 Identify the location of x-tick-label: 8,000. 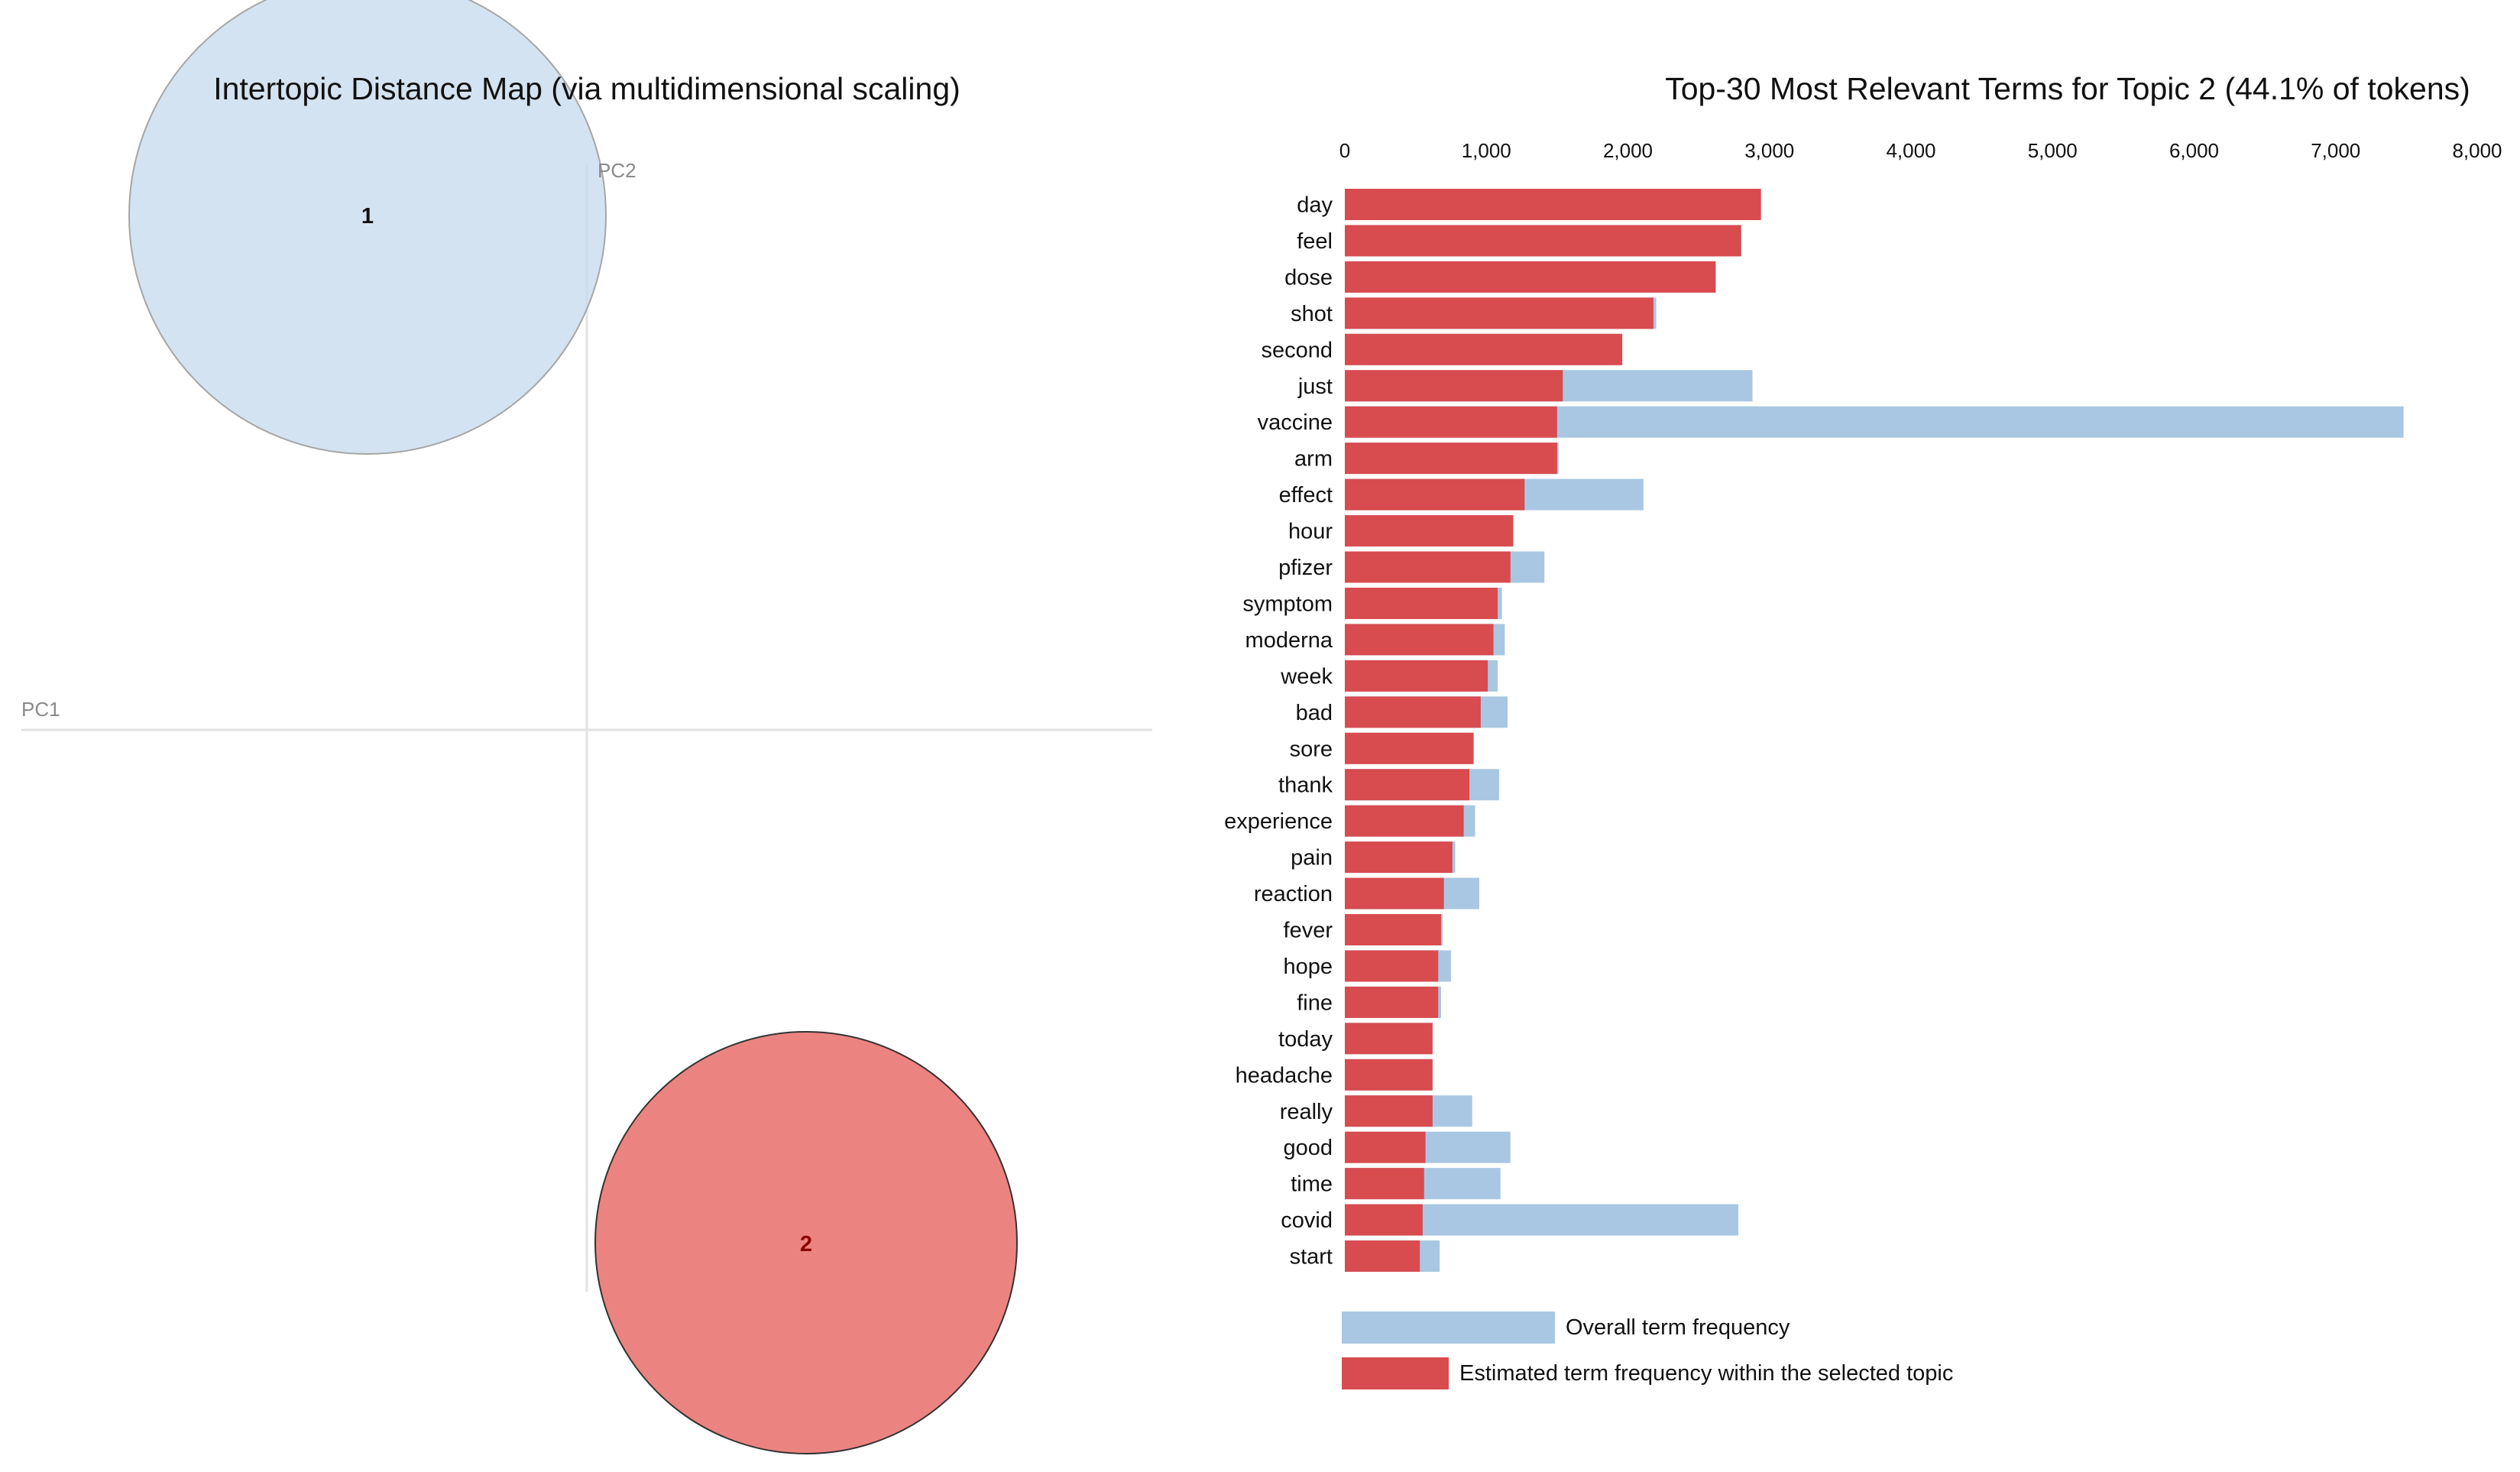
(2477, 150).